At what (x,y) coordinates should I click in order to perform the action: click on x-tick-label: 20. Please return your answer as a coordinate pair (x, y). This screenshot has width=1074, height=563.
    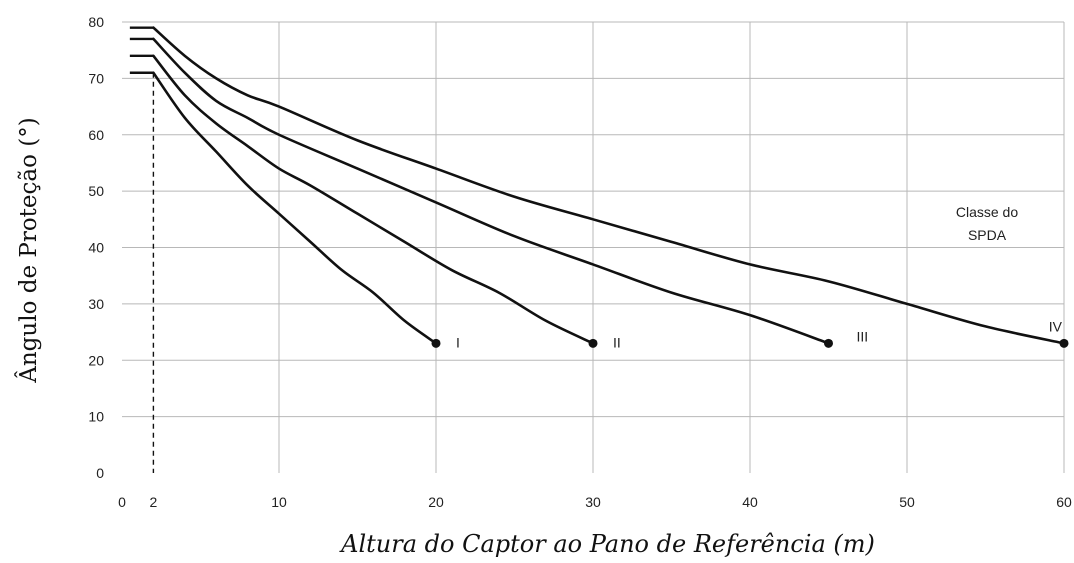
    Looking at the image, I should click on (436, 502).